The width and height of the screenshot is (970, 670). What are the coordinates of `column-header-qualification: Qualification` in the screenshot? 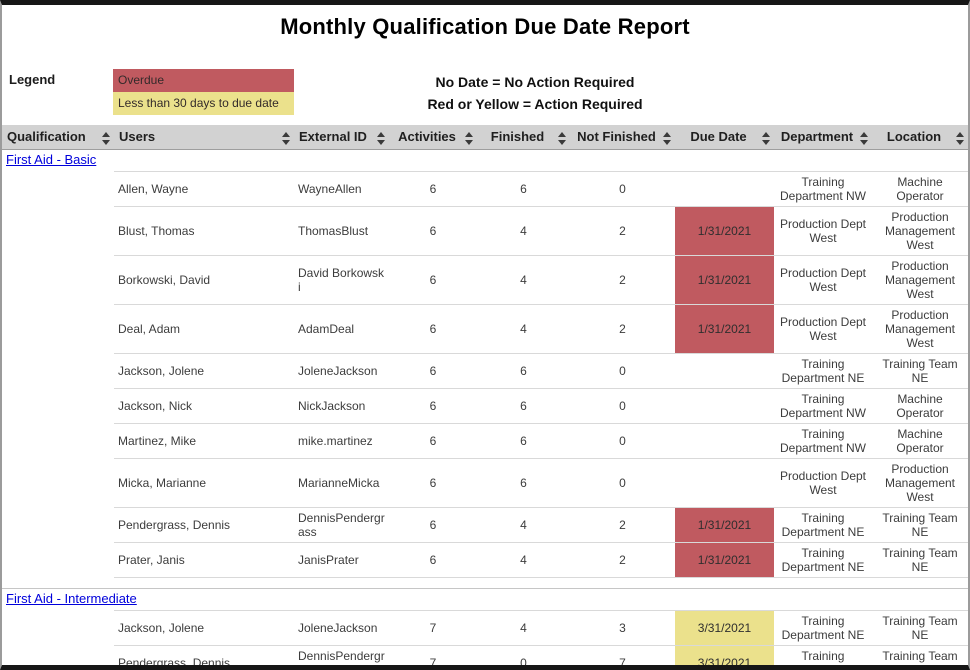 It's located at (58, 137).